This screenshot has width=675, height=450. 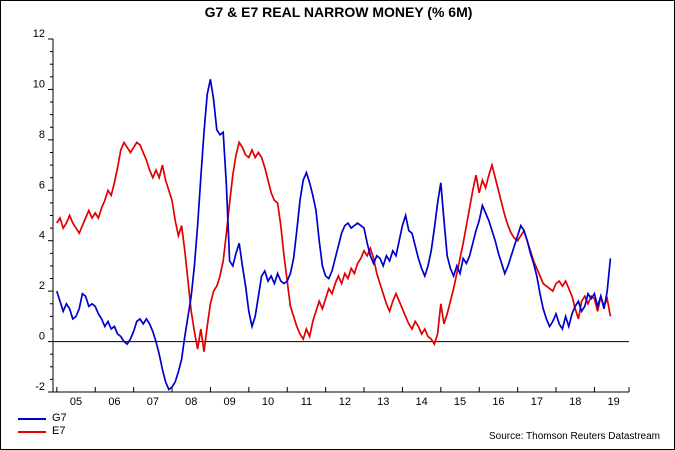 What do you see at coordinates (230, 402) in the screenshot?
I see `x-tick-label: 09` at bounding box center [230, 402].